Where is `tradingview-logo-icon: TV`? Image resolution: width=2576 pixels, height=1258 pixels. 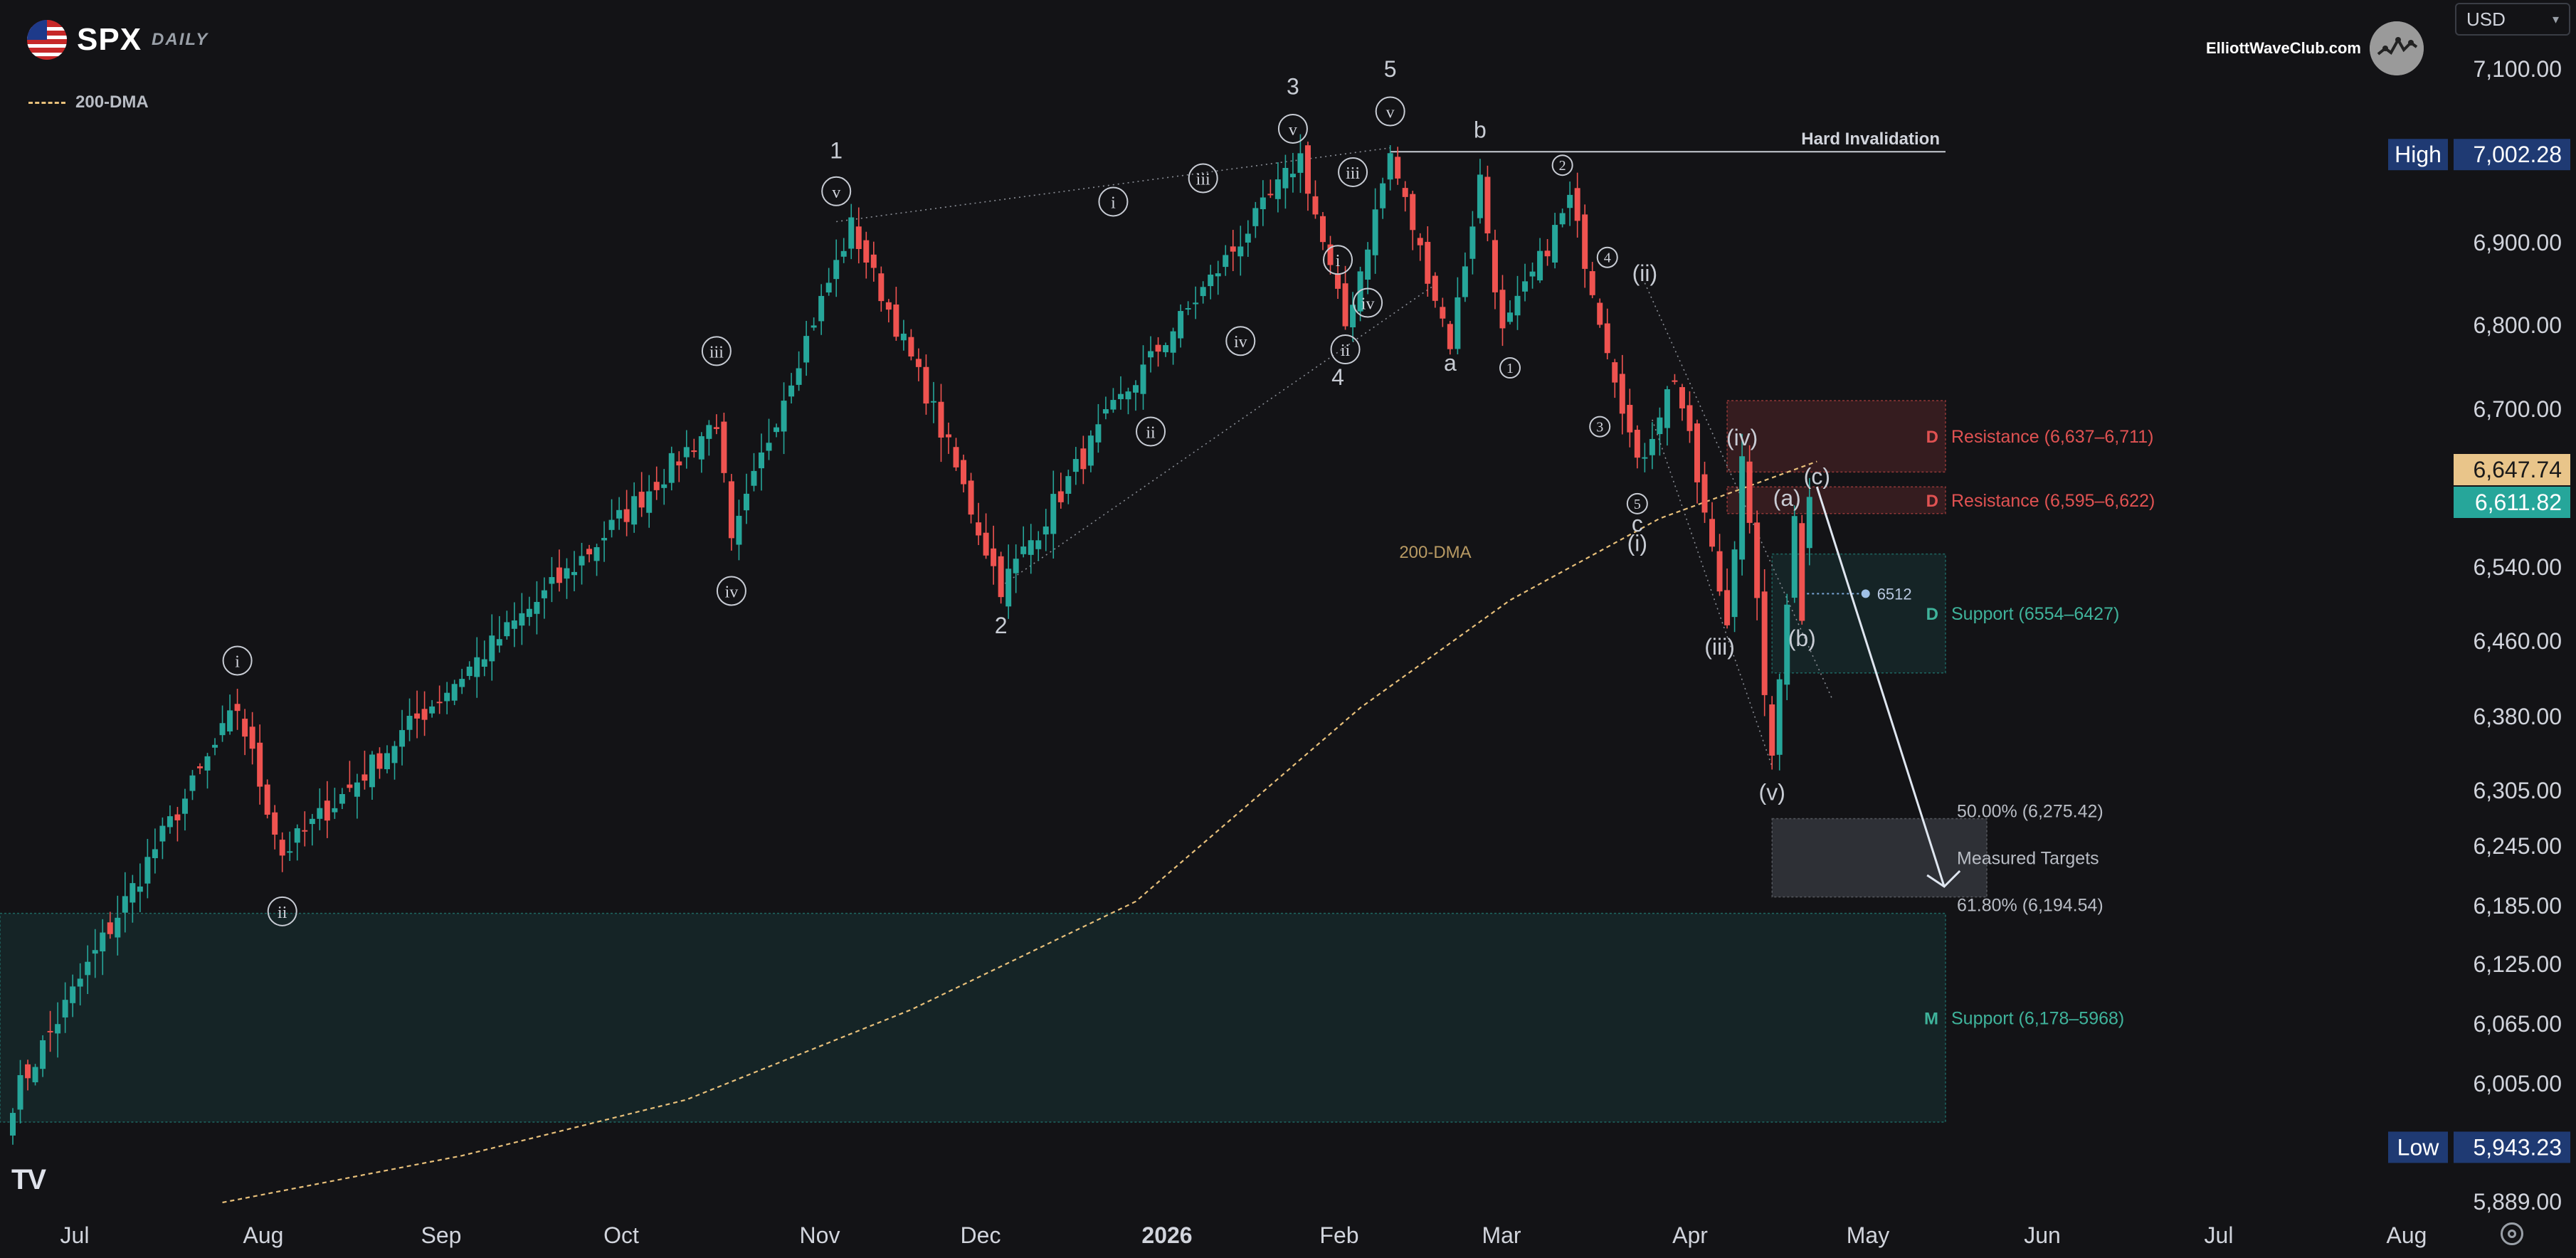 tradingview-logo-icon: TV is located at coordinates (29, 1180).